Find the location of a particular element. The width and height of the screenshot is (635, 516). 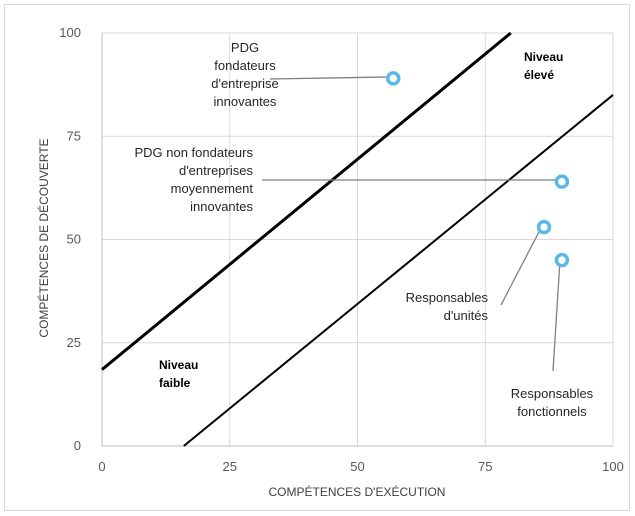

zone-label: élevé is located at coordinates (539, 75).